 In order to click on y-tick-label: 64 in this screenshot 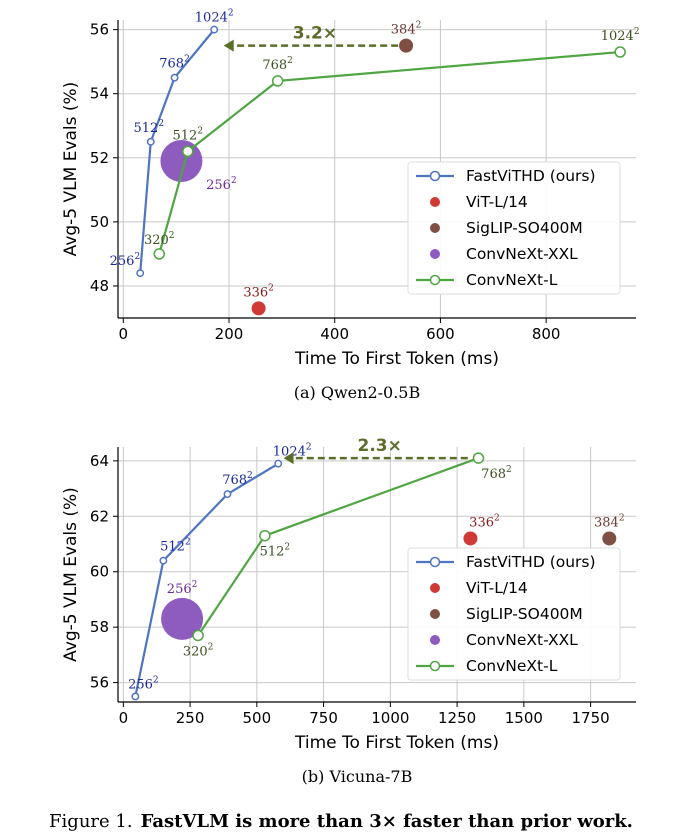, I will do `click(99, 461)`.